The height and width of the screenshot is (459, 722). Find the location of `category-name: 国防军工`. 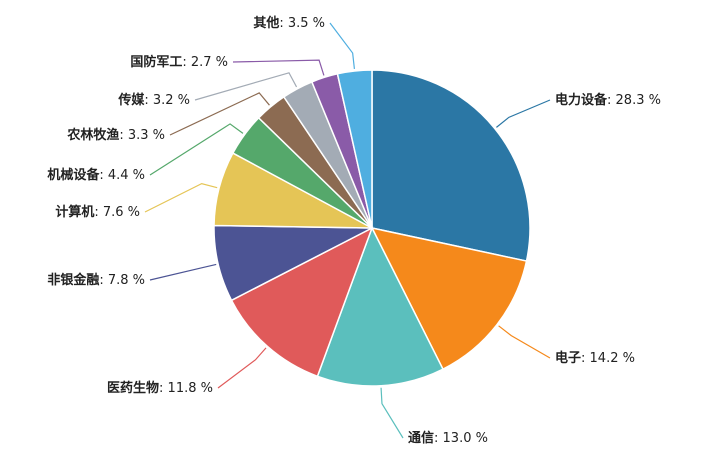

category-name: 国防军工 is located at coordinates (156, 62).